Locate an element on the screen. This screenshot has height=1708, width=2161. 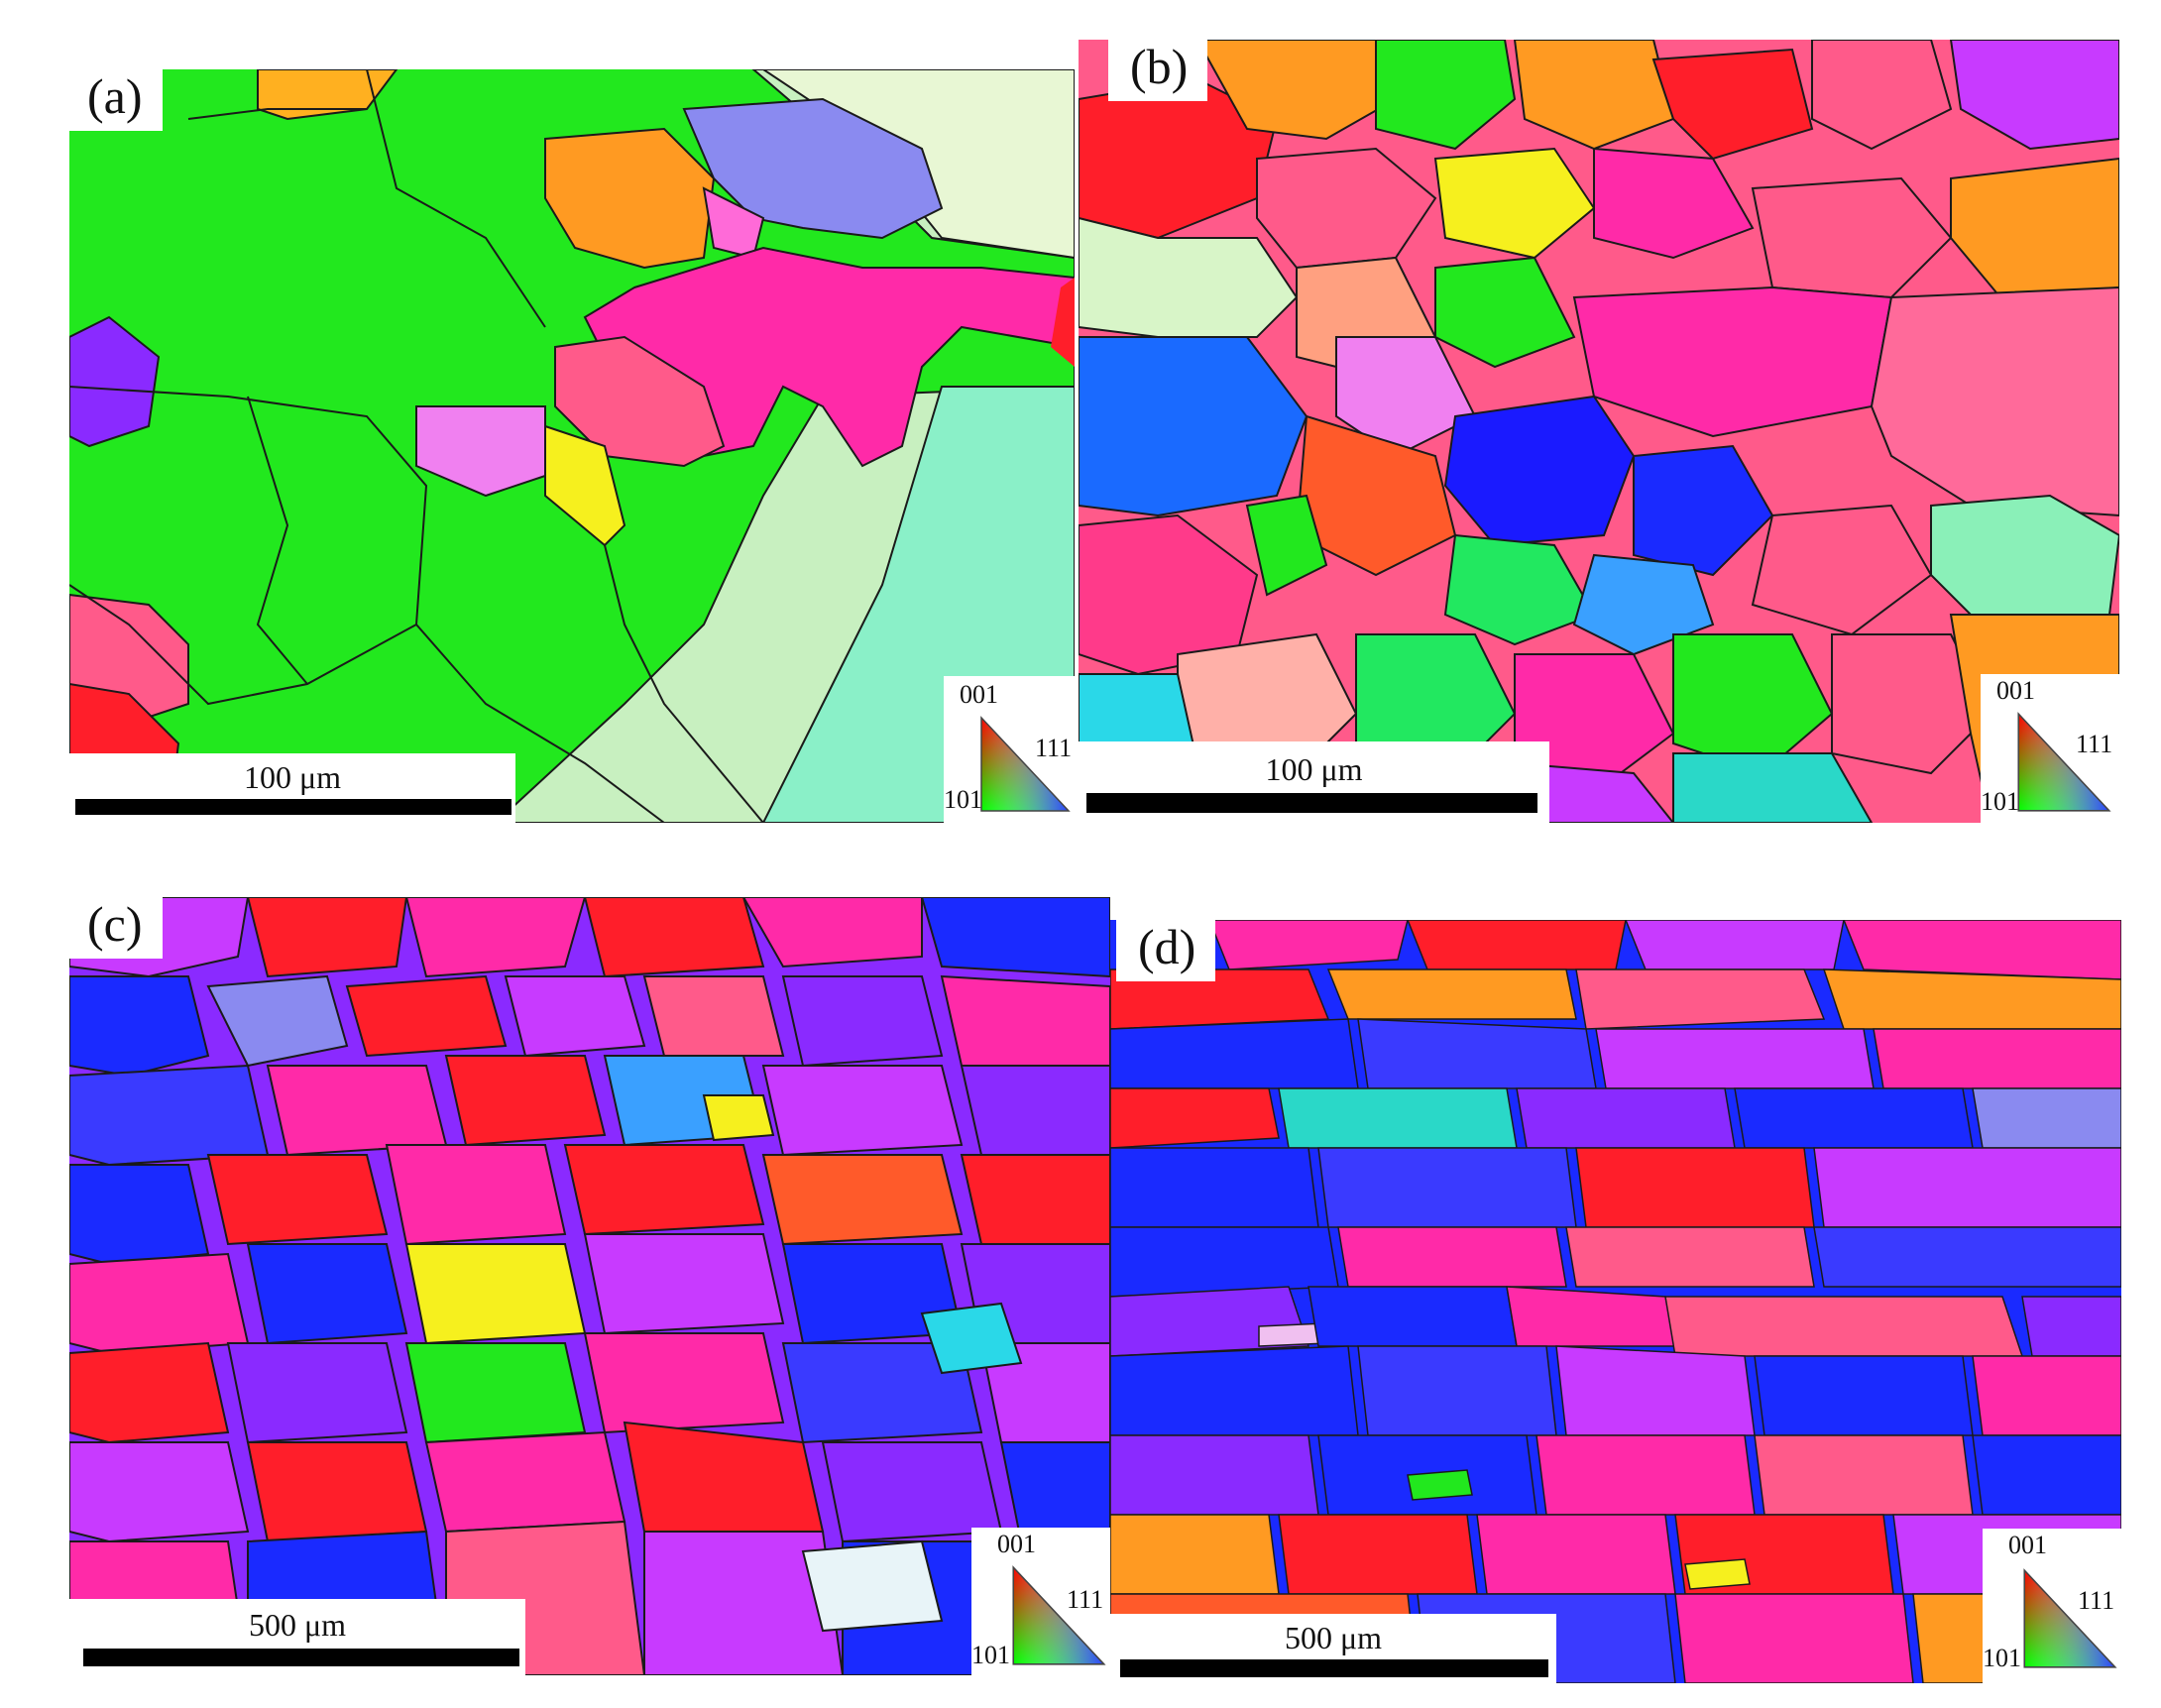
ipf-legend-d: 001 111 101 is located at coordinates (2052, 1606).